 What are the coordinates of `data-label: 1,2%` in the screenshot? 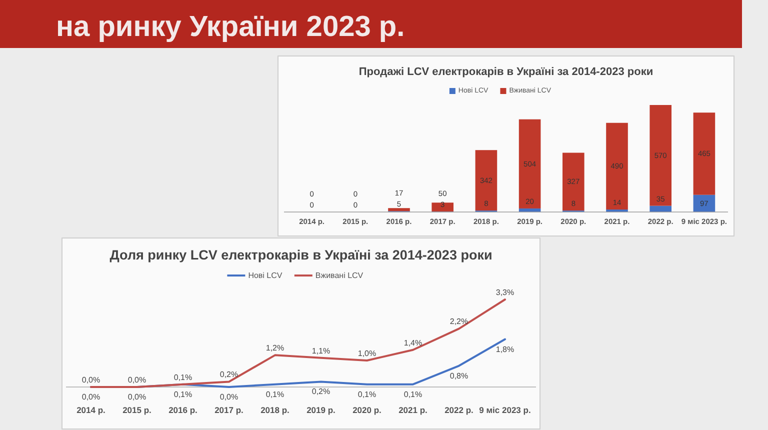 It's located at (275, 348).